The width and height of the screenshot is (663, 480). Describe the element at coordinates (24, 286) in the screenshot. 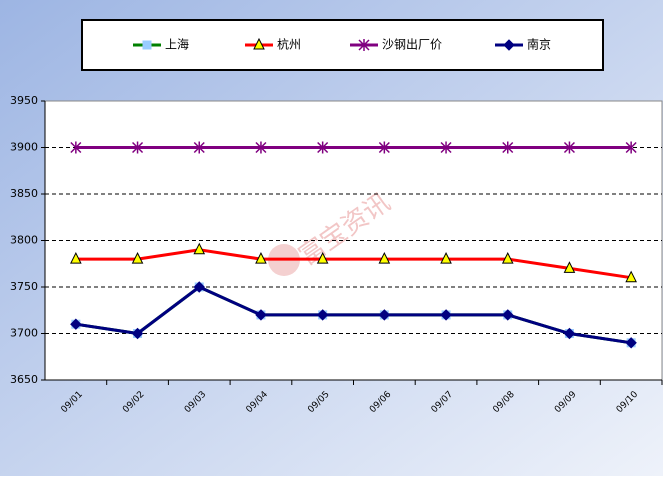

I see `y-tick-label: 3750` at that location.